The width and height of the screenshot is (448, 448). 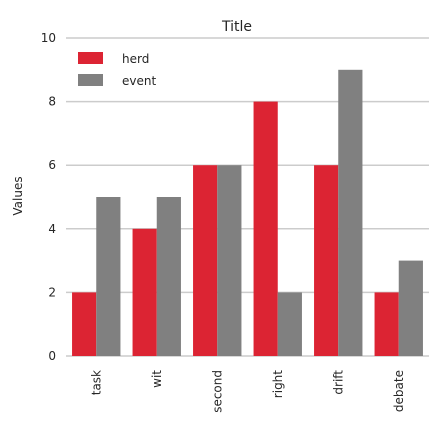 What do you see at coordinates (117, 70) in the screenshot?
I see `legend: herd event` at bounding box center [117, 70].